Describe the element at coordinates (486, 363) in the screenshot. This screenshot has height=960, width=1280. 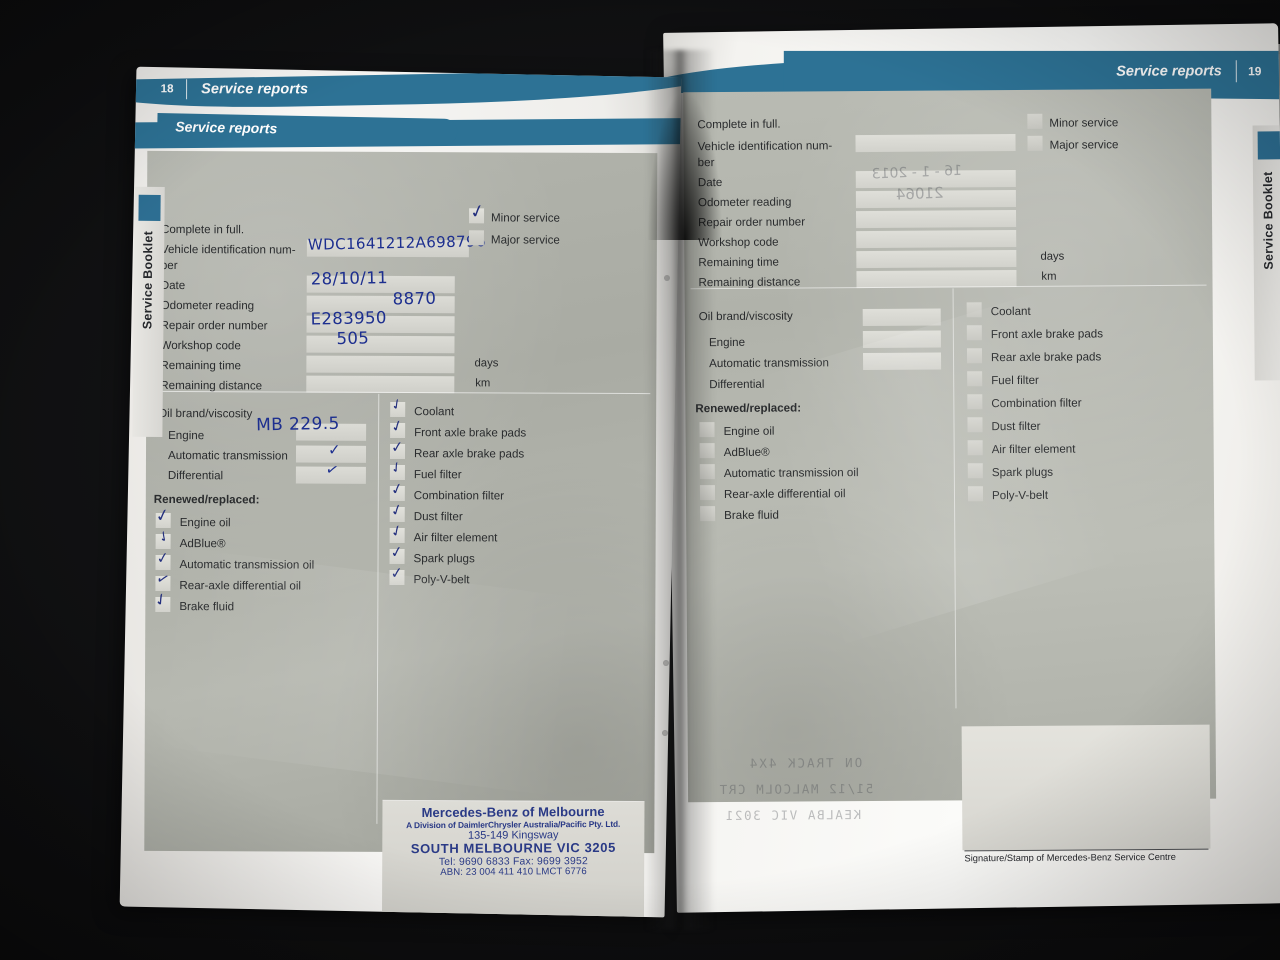
I see `unit-days: days` at that location.